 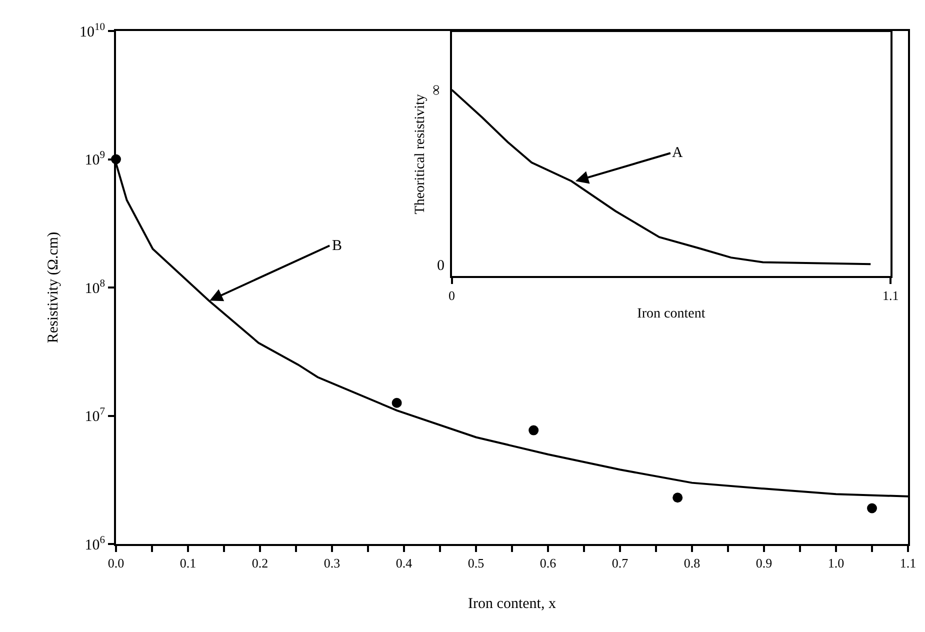 I want to click on annotation: 0, so click(x=440, y=266).